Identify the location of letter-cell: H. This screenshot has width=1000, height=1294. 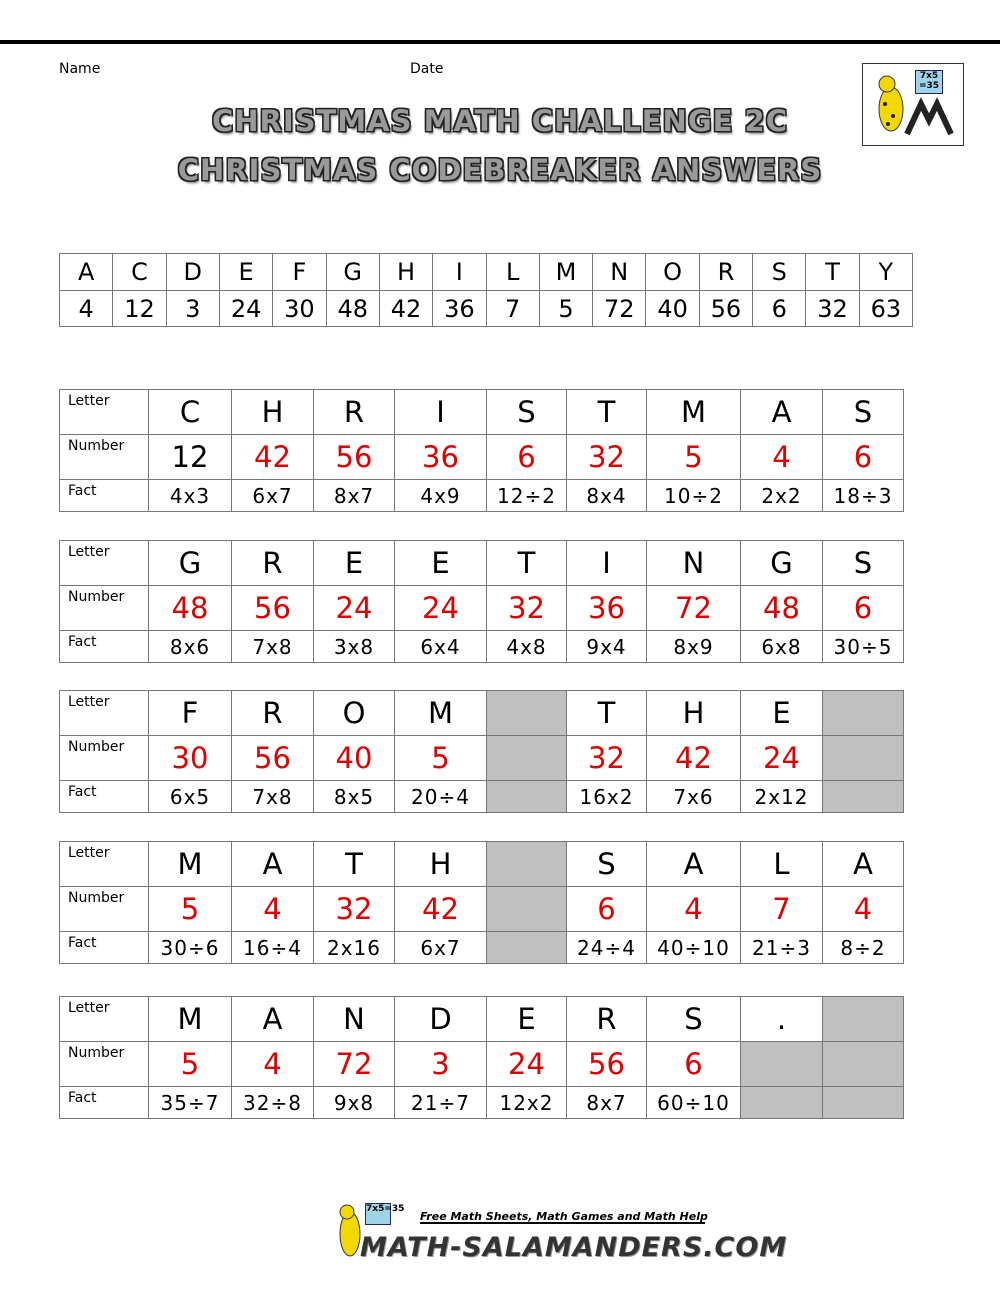
(272, 412).